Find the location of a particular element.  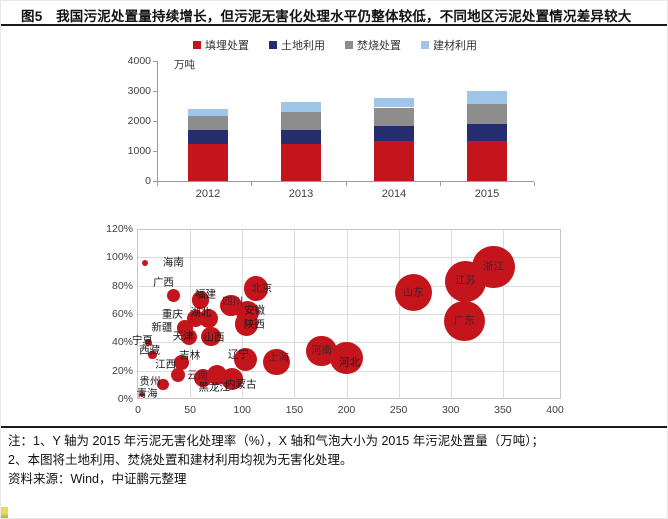

bubble-point-上海 is located at coordinates (276, 362).